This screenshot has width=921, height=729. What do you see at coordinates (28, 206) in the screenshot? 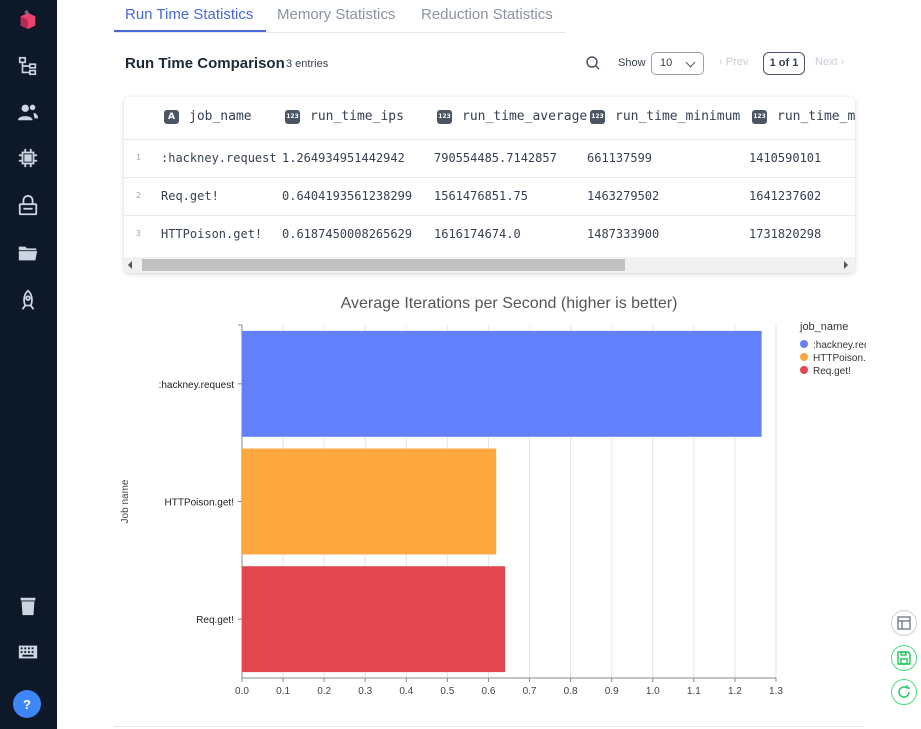
I see `lock-icon` at bounding box center [28, 206].